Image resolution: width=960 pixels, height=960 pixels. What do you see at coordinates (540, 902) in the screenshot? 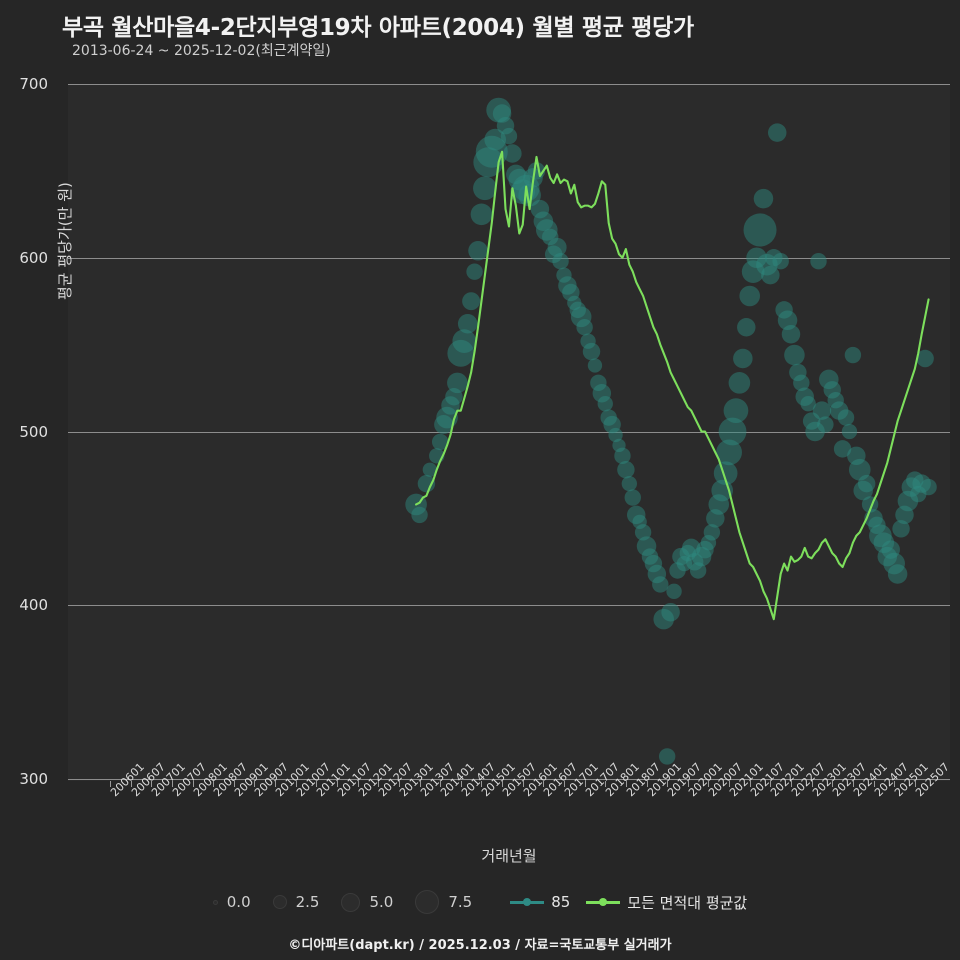
I see `legend-series-item: 85` at bounding box center [540, 902].